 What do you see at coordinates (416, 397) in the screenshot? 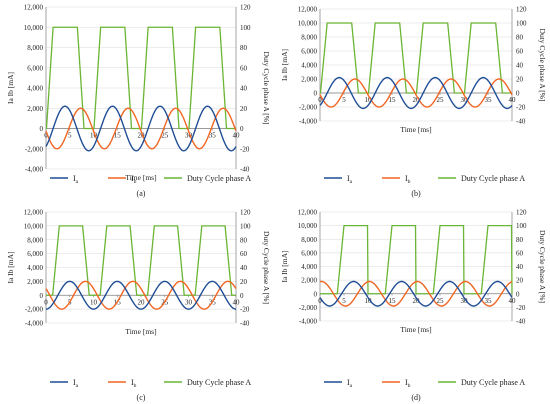
I see `subfigure-label: (d)` at bounding box center [416, 397].